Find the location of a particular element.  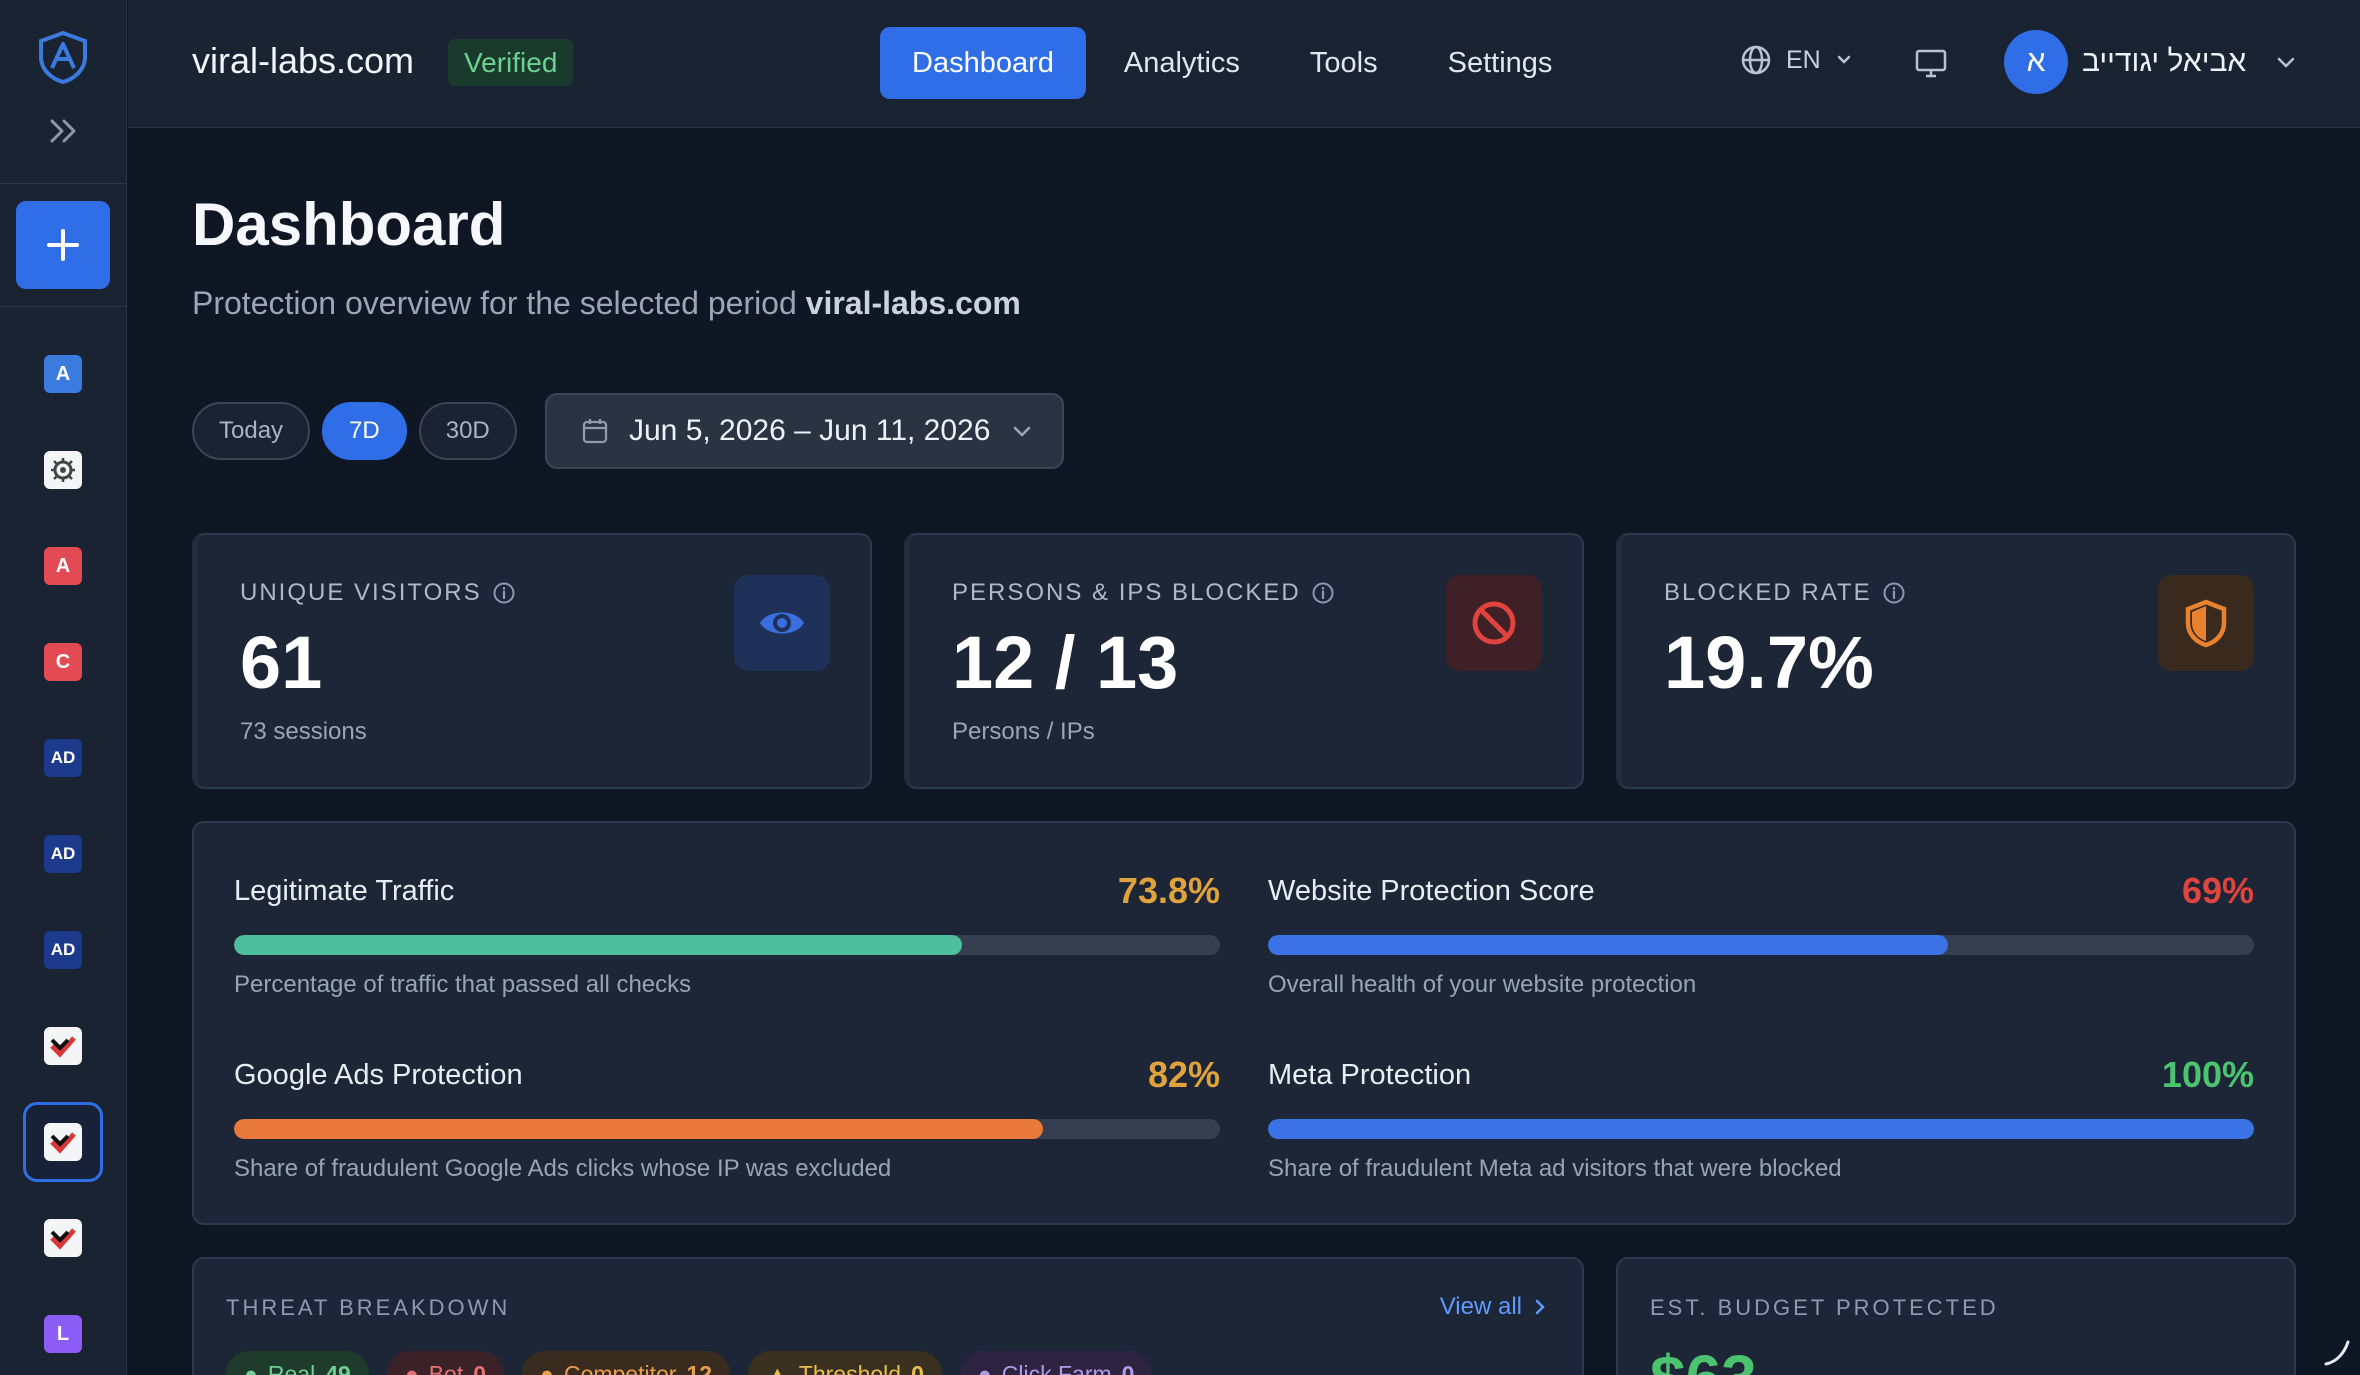

metric-value: 69% is located at coordinates (2217, 890).